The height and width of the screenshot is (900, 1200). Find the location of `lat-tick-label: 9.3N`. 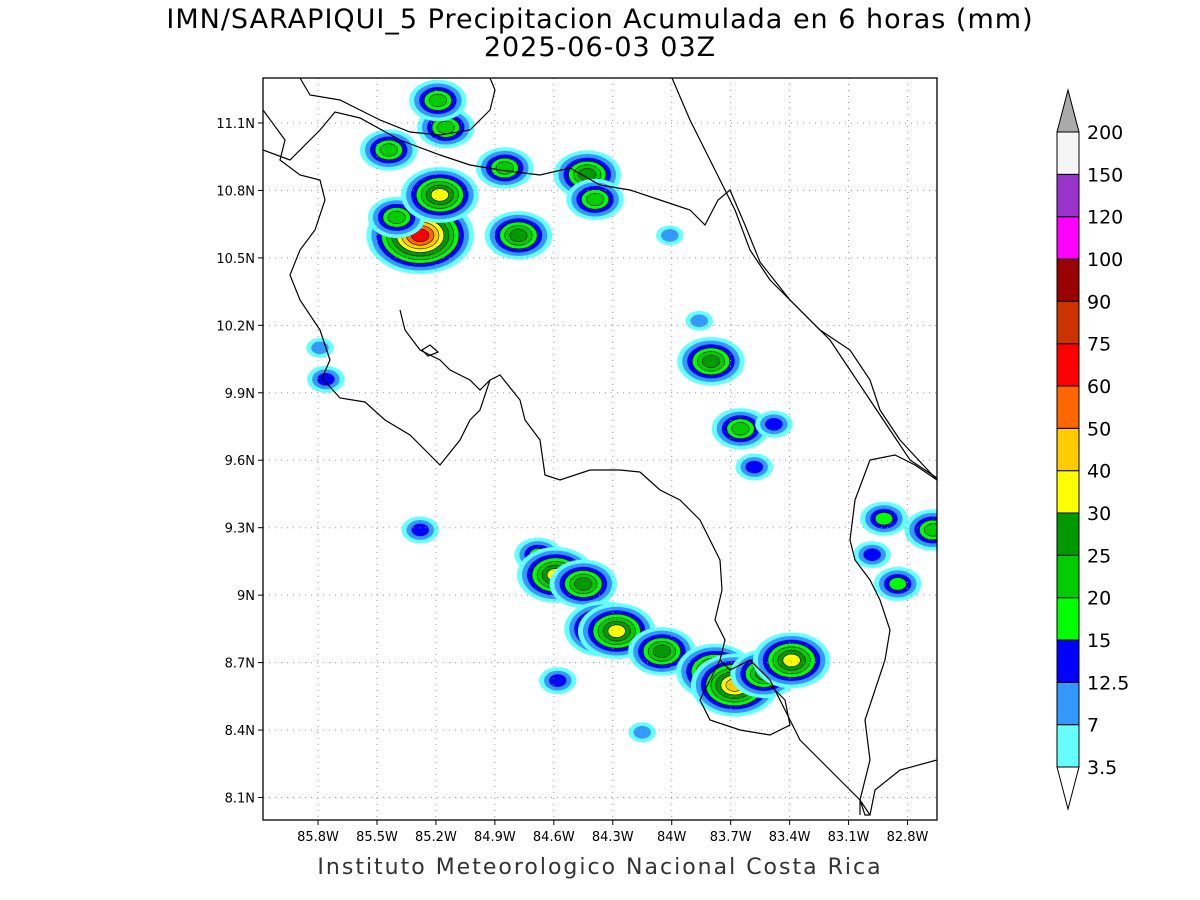

lat-tick-label: 9.3N is located at coordinates (240, 529).